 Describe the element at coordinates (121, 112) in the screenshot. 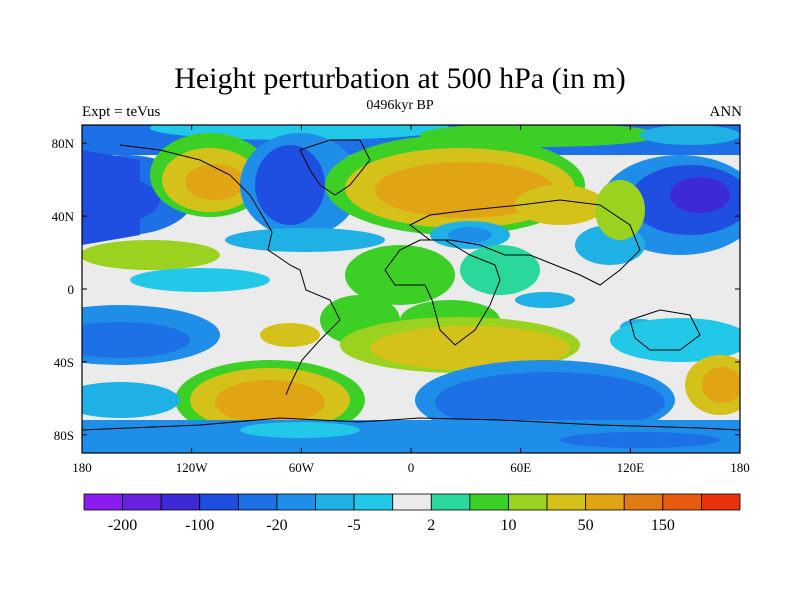

I see `experiment-label: Expt = teVus` at that location.